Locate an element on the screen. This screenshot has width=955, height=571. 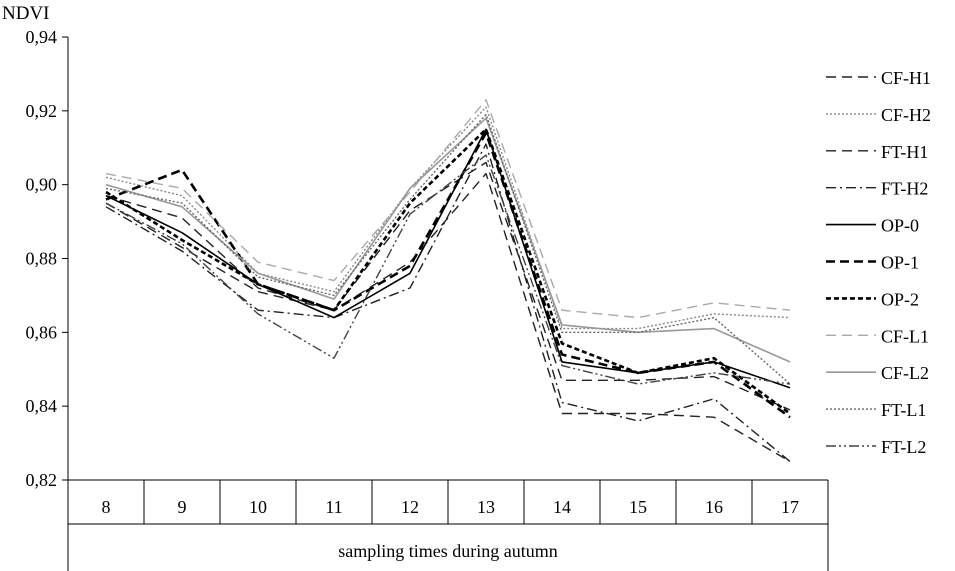
y-tick-label: 0,90 is located at coordinates (42, 185).